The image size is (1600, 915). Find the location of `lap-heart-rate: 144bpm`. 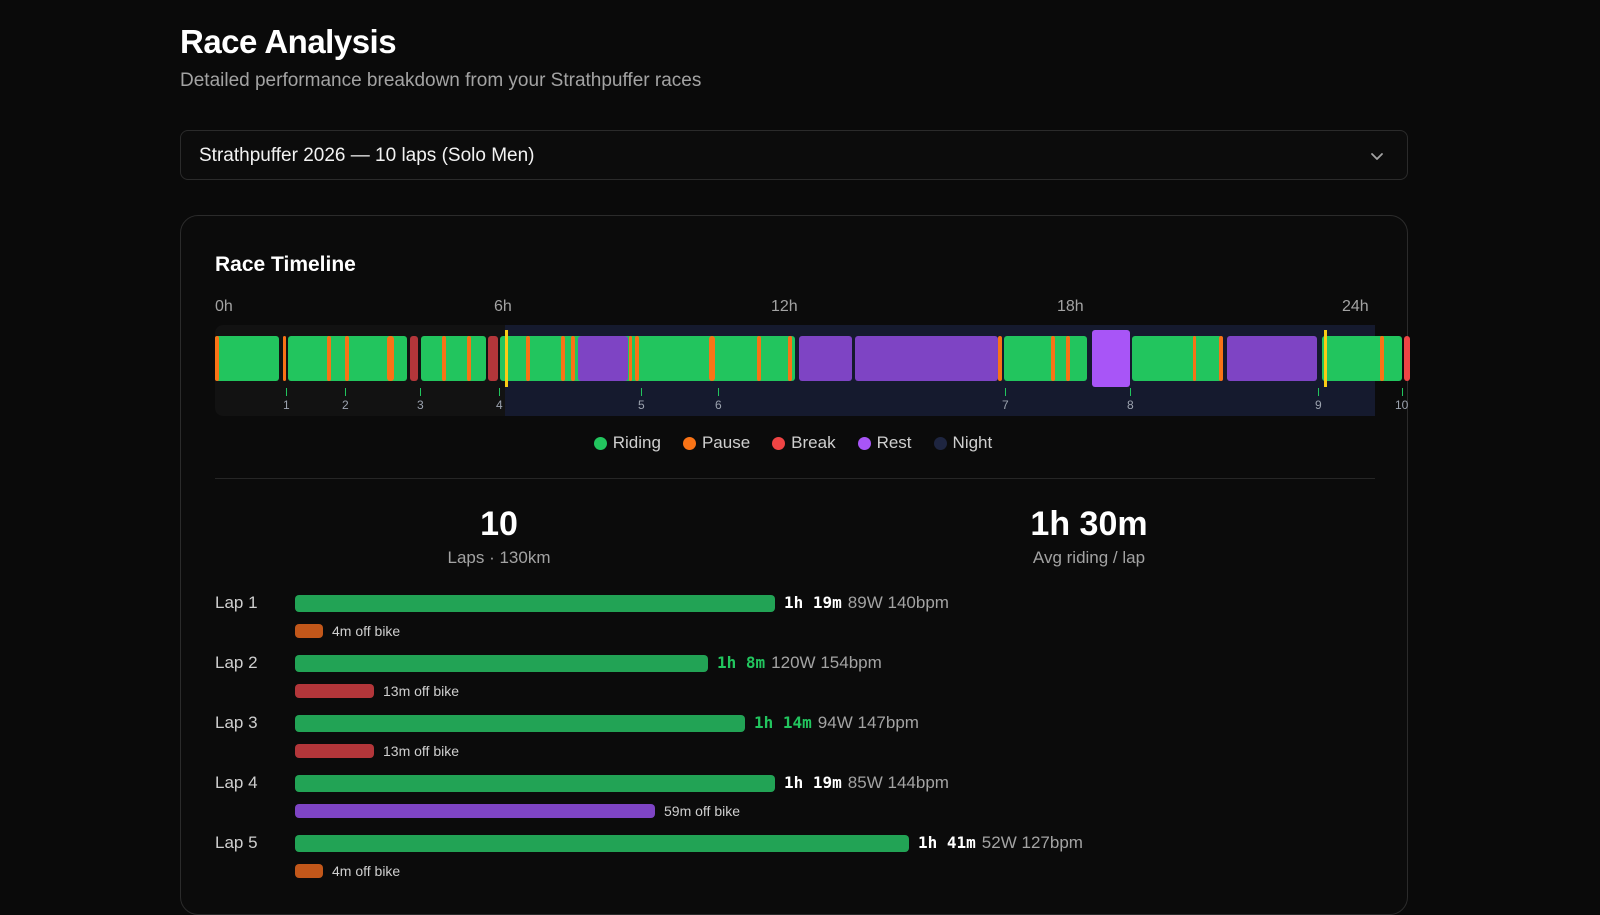

lap-heart-rate: 144bpm is located at coordinates (918, 782).